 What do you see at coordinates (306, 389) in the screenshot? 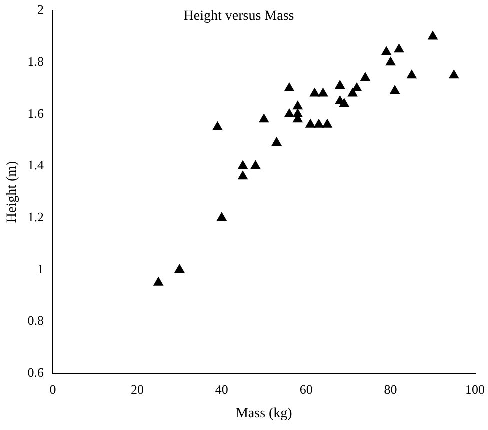
I see `x-tick-label: 60` at bounding box center [306, 389].